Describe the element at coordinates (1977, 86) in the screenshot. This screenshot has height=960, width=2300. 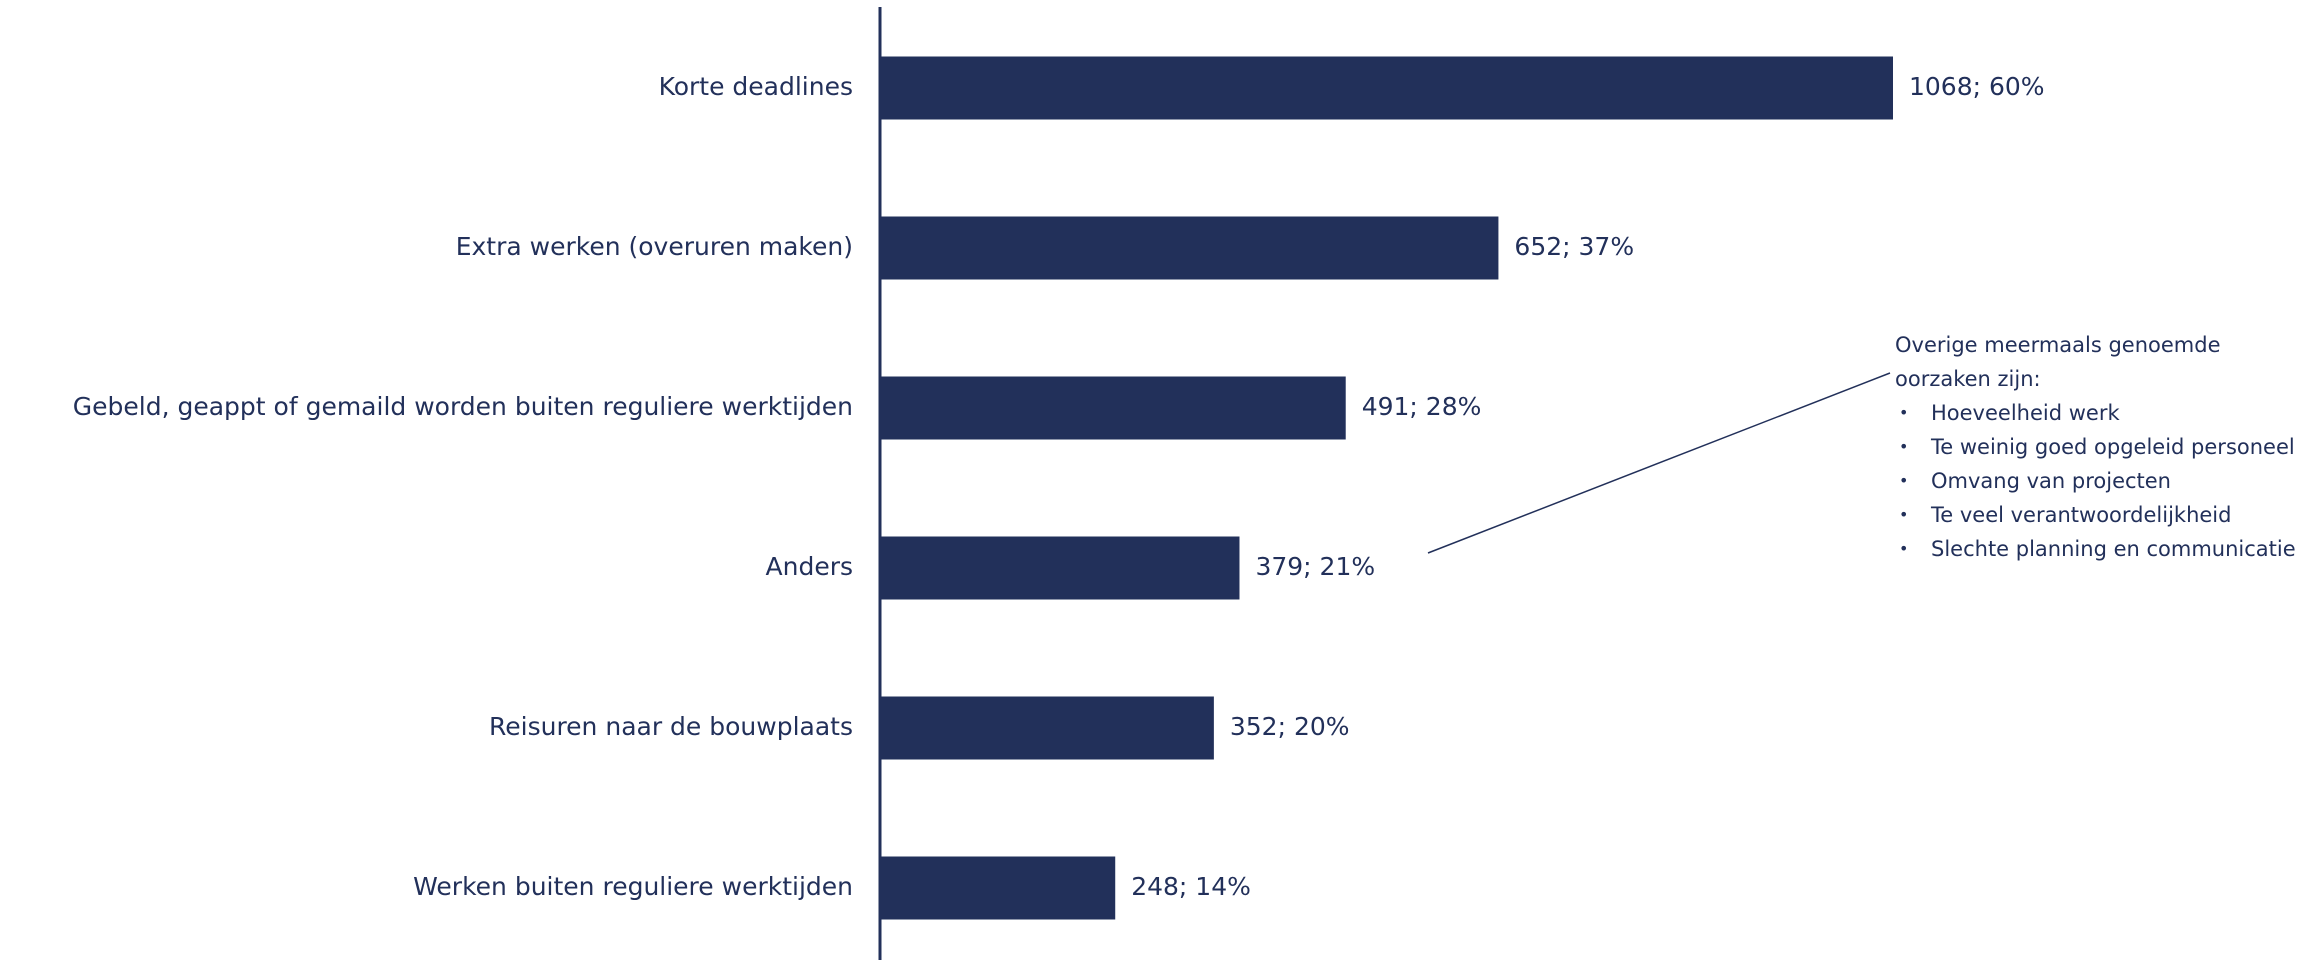
I see `value-label: 1068; 60%` at that location.